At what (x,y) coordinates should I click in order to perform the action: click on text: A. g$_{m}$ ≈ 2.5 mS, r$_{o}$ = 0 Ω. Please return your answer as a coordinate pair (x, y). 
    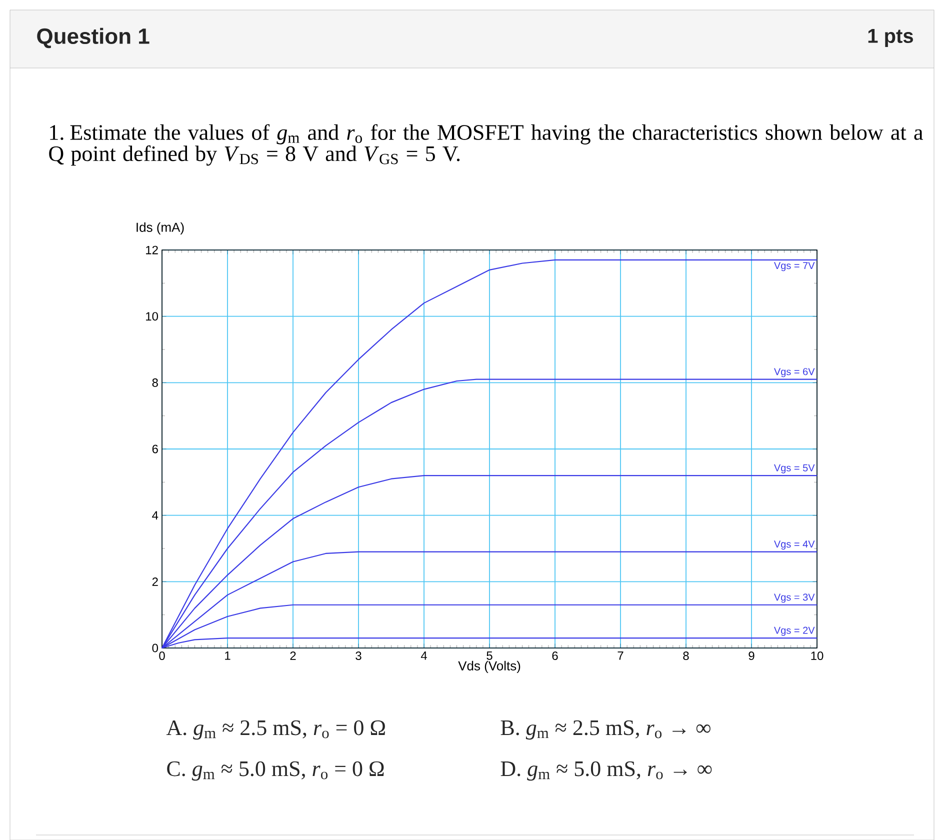
    Looking at the image, I should click on (275, 730).